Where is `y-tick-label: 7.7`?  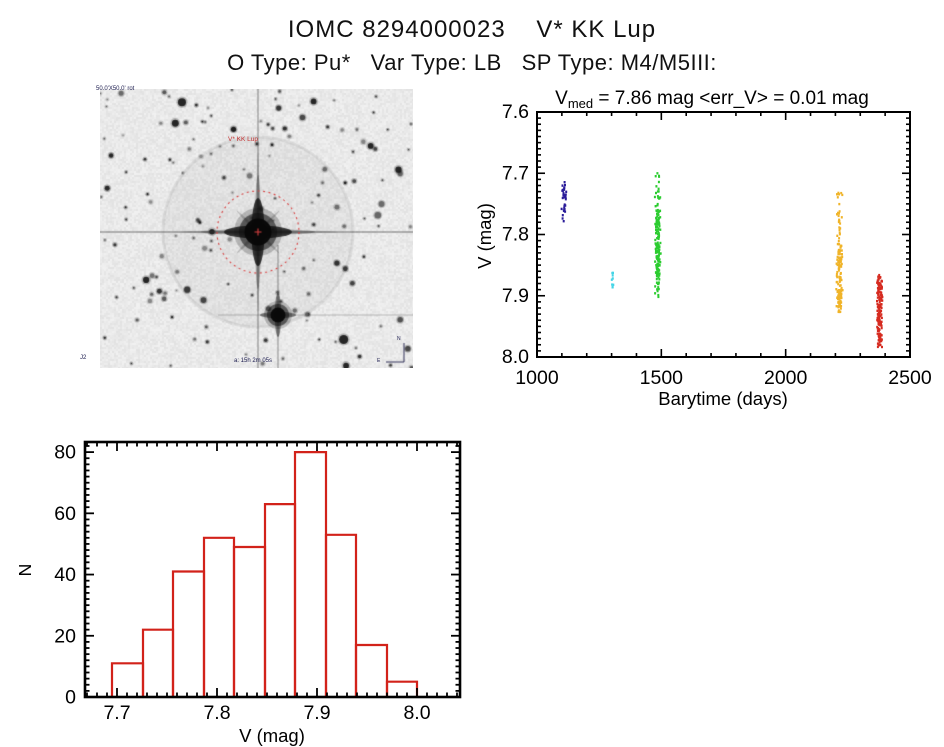
y-tick-label: 7.7 is located at coordinates (515, 173).